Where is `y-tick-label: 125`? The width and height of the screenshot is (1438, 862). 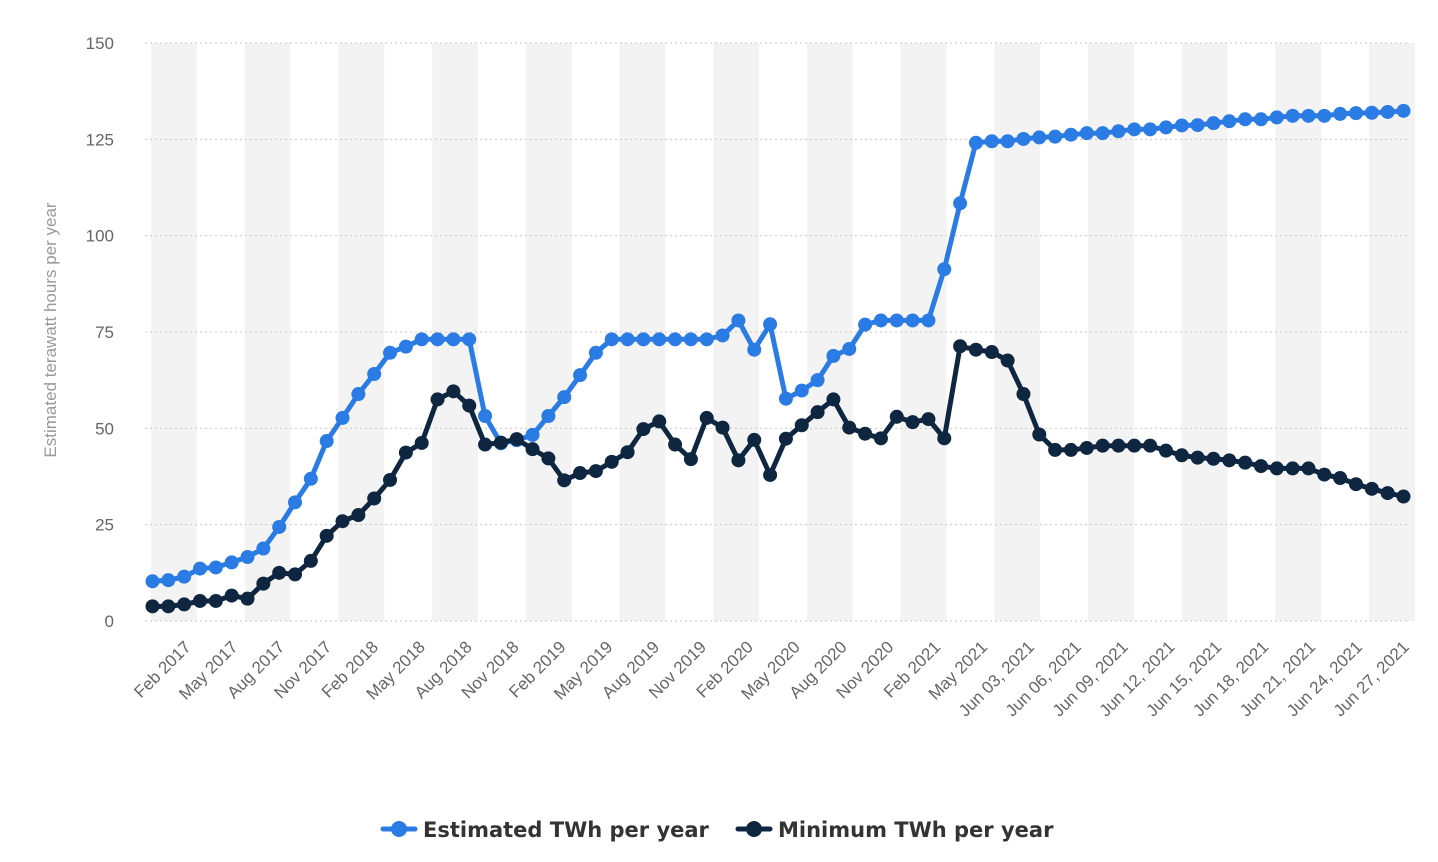
y-tick-label: 125 is located at coordinates (100, 139).